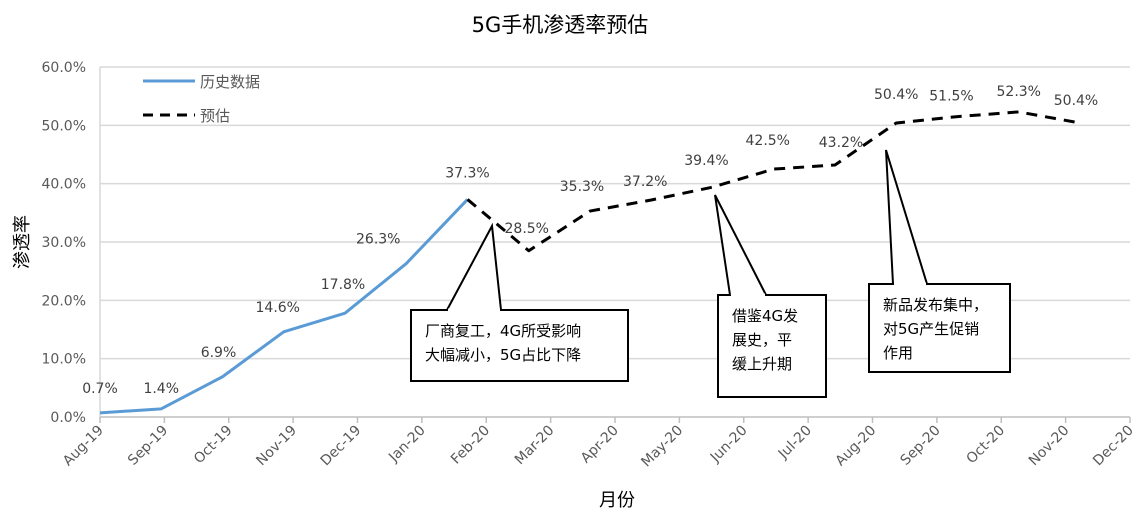 This screenshot has width=1143, height=514. Describe the element at coordinates (841, 143) in the screenshot. I see `data-label: 43.2%` at that location.